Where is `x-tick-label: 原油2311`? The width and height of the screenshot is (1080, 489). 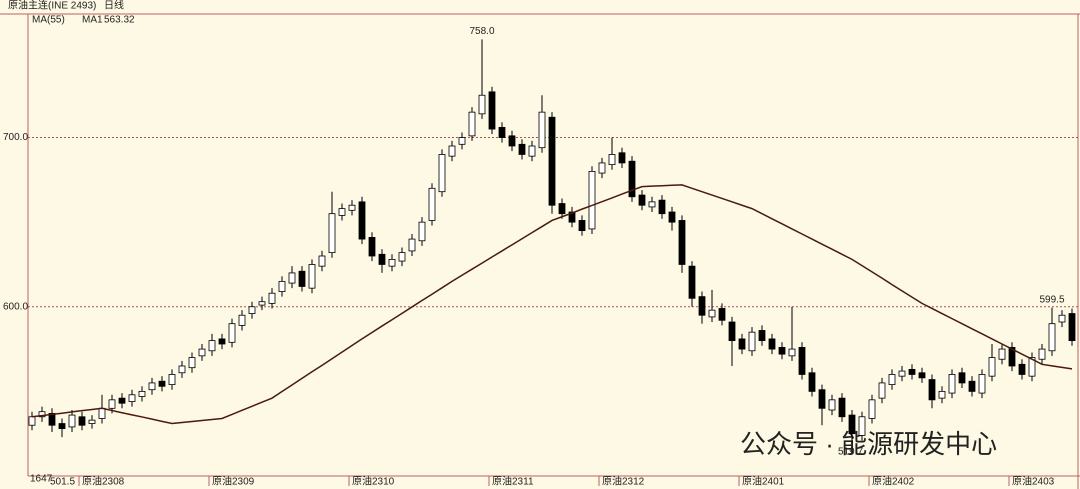
x-tick-label: 原油2311 is located at coordinates (513, 481).